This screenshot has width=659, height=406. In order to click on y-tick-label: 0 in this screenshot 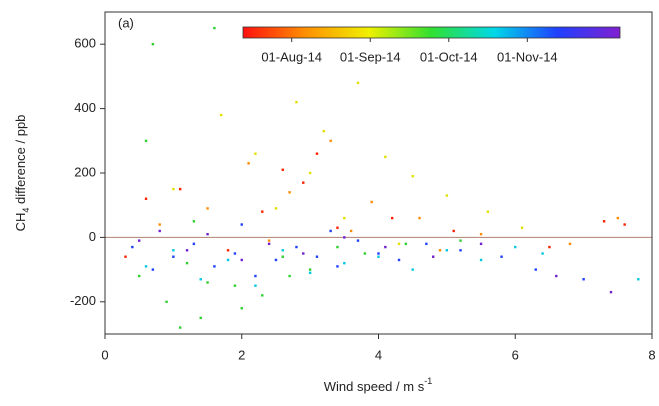, I will do `click(92, 236)`.